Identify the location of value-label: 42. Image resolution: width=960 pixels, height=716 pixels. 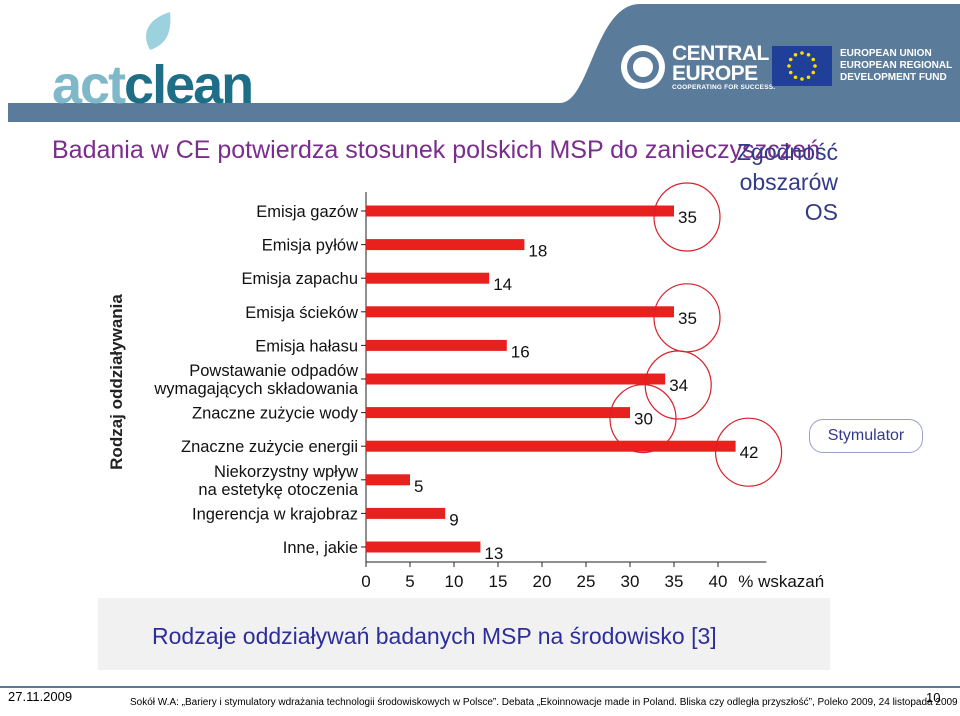
(749, 452).